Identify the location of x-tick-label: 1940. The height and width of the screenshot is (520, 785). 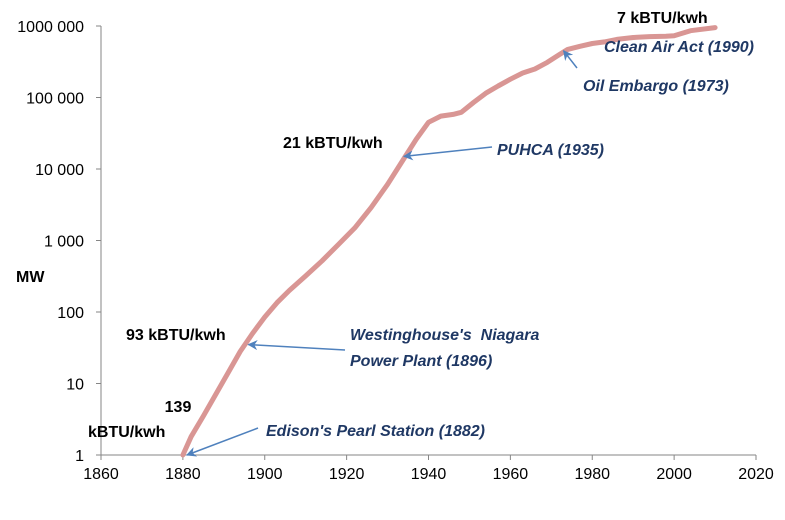
(429, 474).